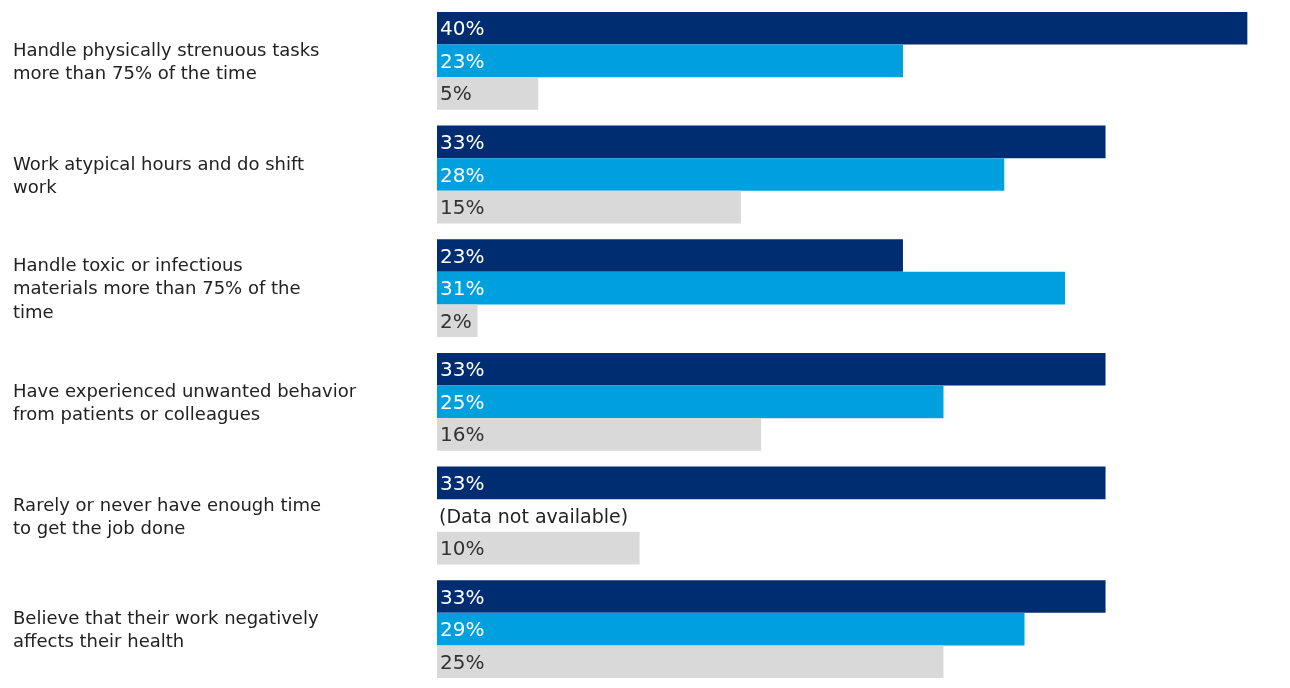  I want to click on data-label: 2%, so click(456, 320).